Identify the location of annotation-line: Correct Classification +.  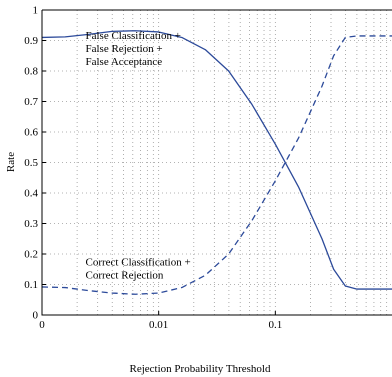
(138, 262).